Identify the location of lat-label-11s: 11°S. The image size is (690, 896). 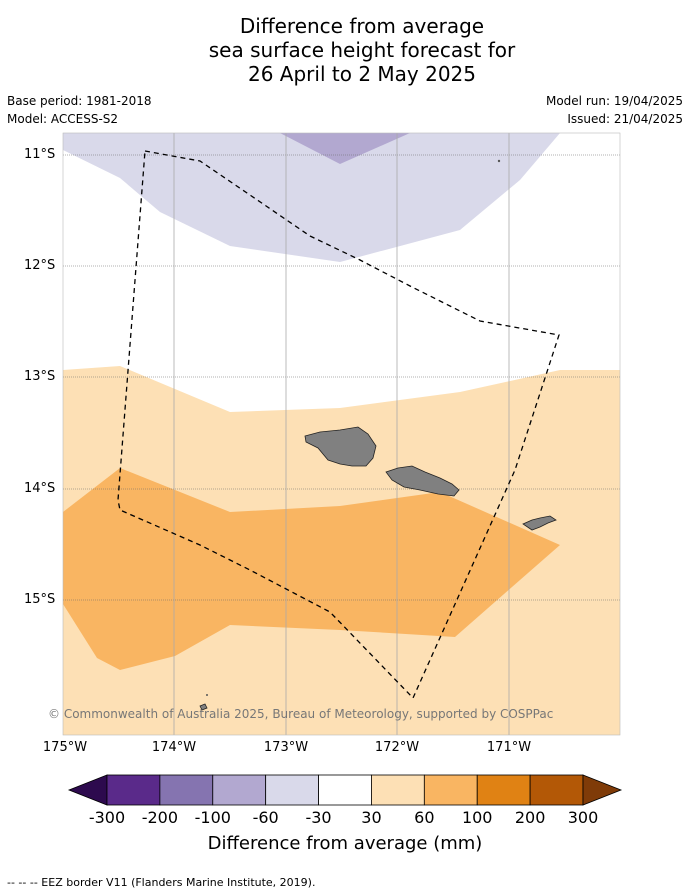
(40, 154).